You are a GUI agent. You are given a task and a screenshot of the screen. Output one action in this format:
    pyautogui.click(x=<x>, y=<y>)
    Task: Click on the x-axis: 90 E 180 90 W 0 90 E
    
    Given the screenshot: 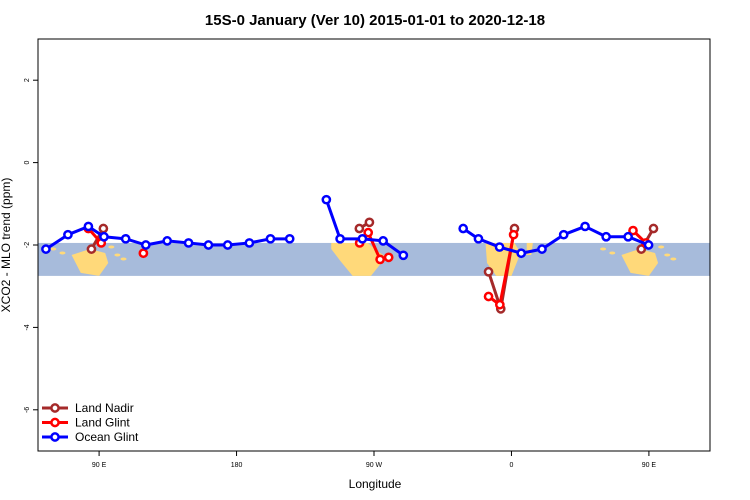 What is the action you would take?
    pyautogui.click(x=374, y=460)
    